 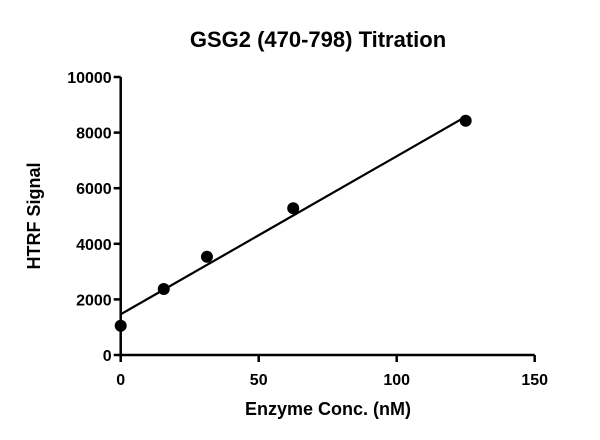 I want to click on y-tick-label: 10000, so click(x=89, y=78).